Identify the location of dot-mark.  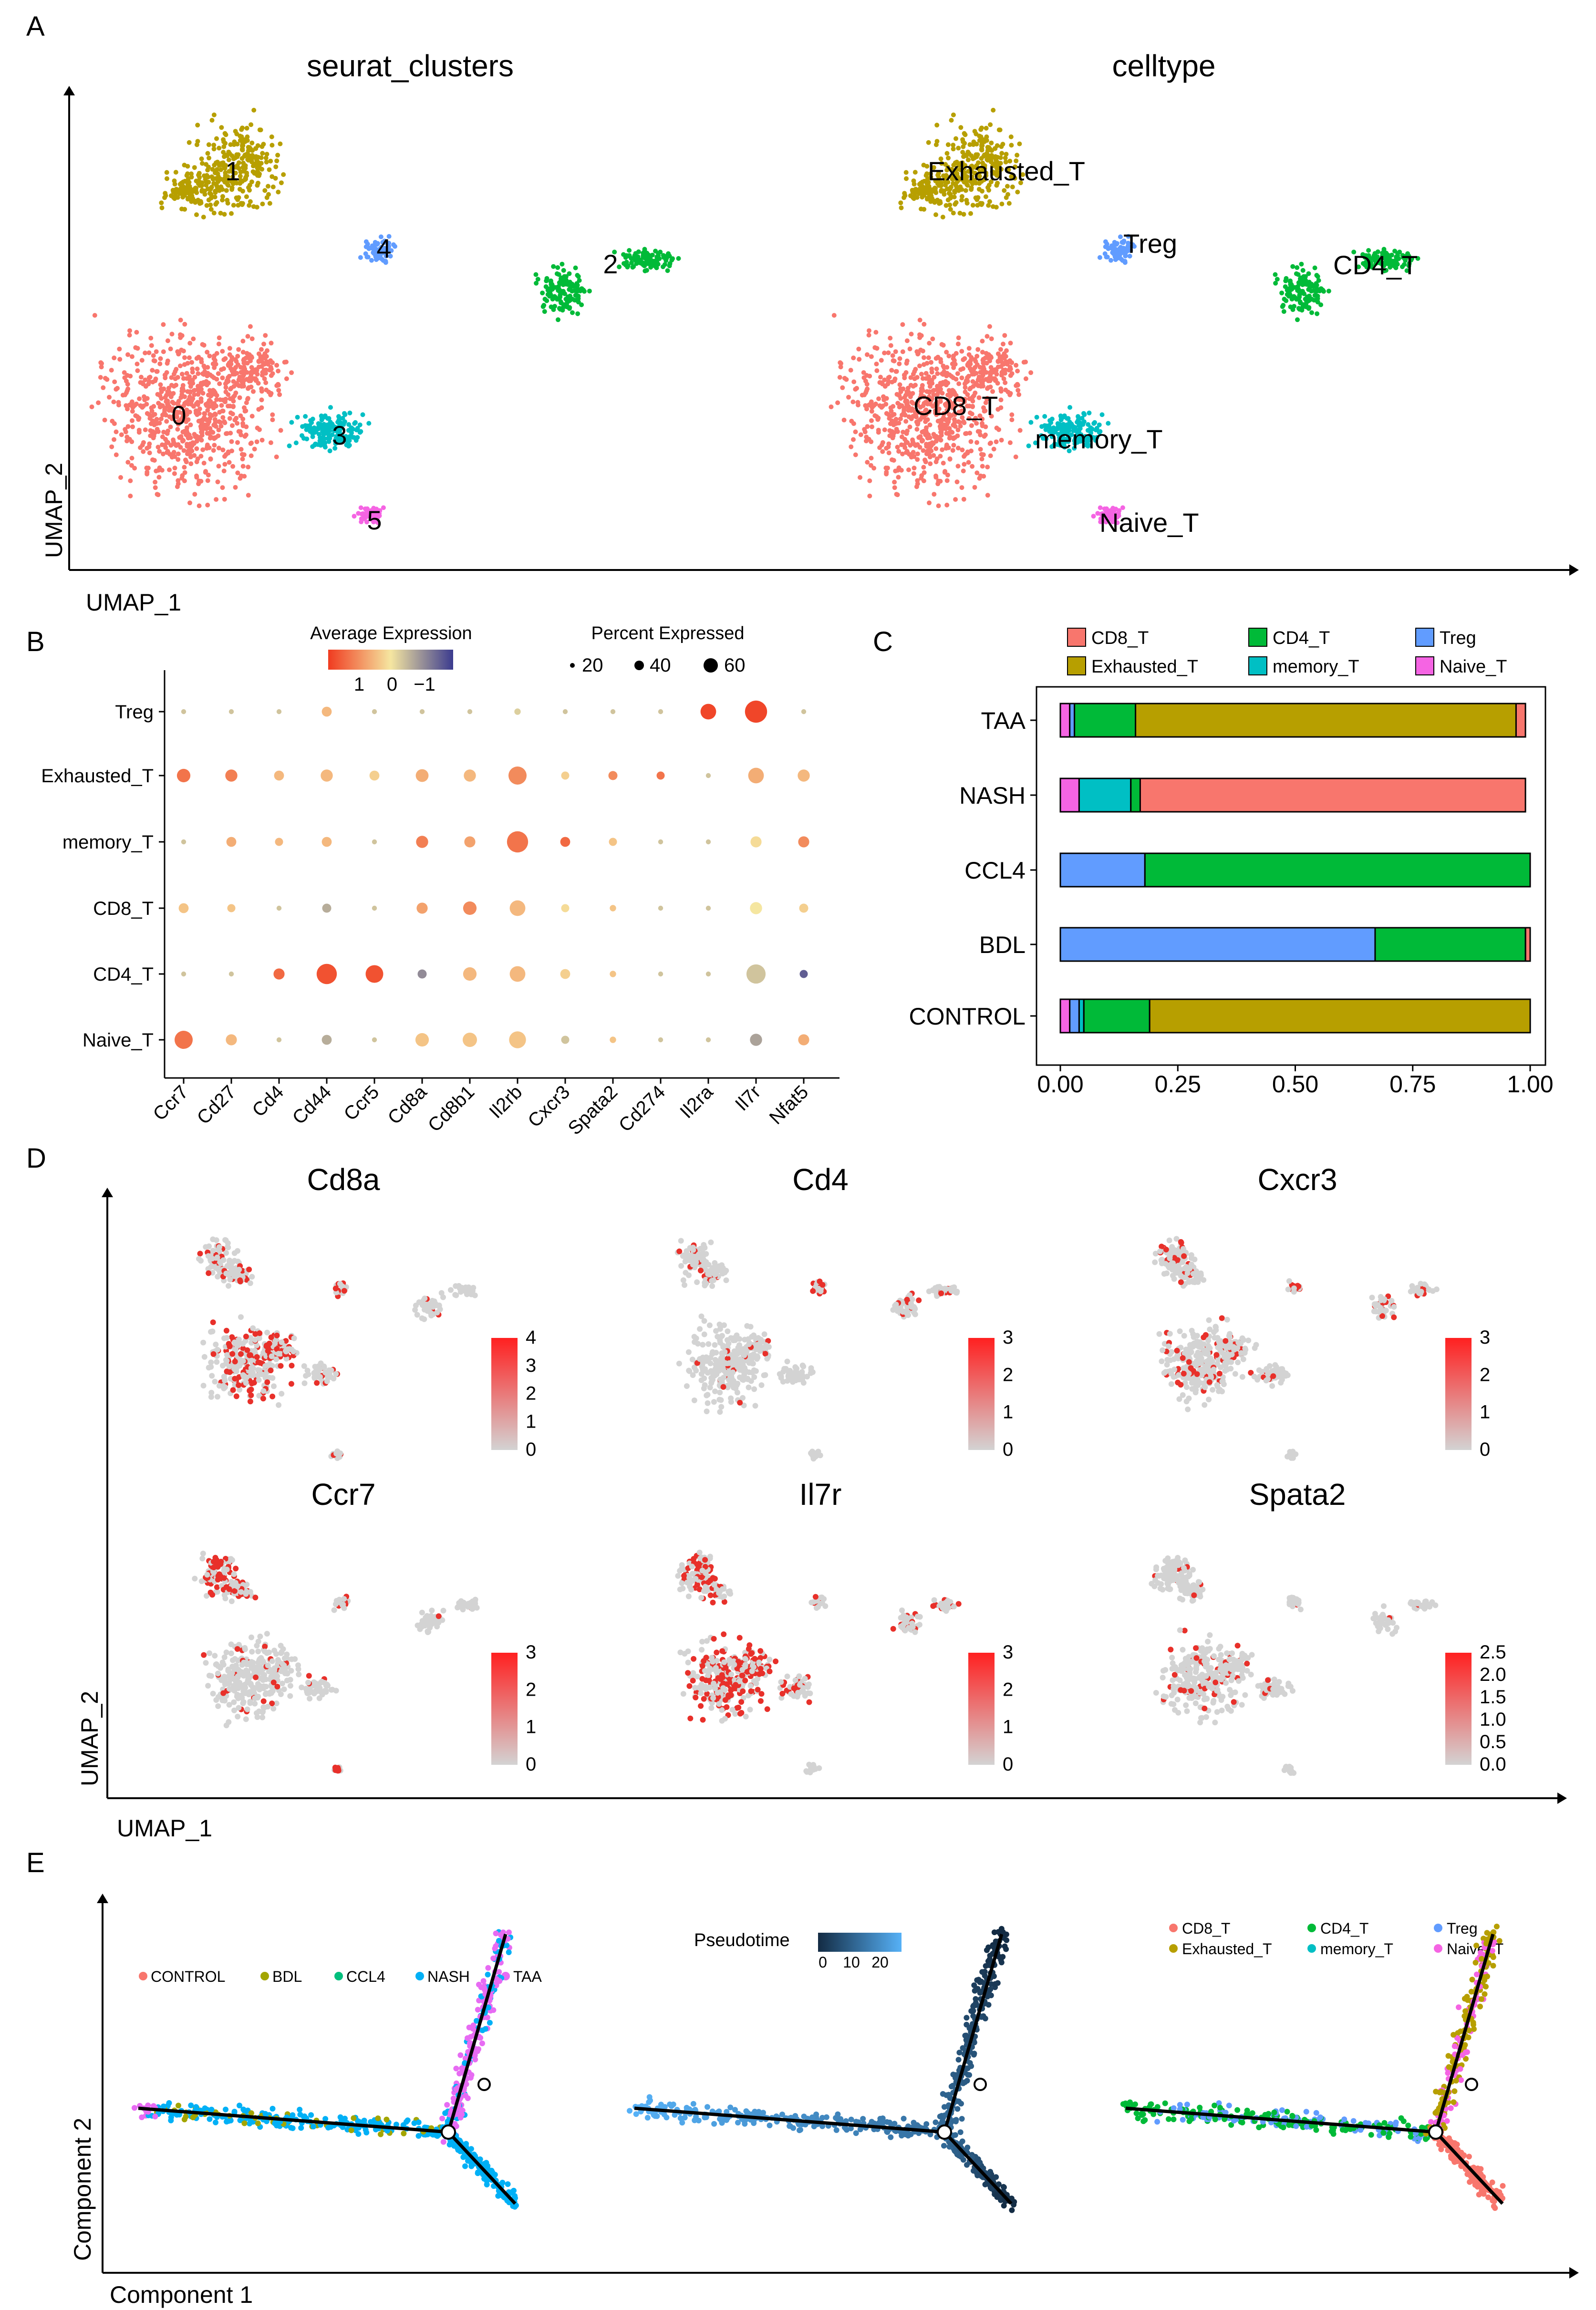
(565, 1040).